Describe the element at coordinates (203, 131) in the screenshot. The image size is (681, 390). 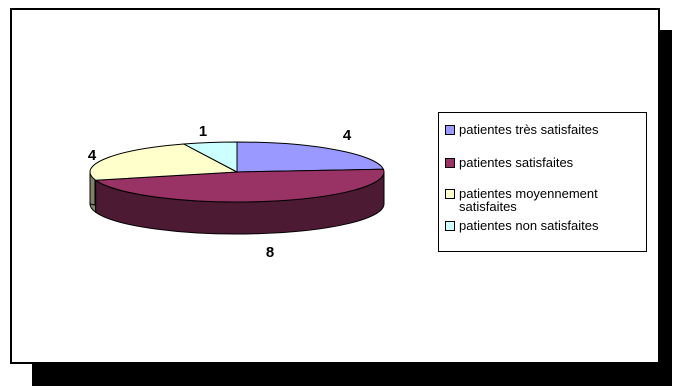
I see `data-label: 1` at that location.